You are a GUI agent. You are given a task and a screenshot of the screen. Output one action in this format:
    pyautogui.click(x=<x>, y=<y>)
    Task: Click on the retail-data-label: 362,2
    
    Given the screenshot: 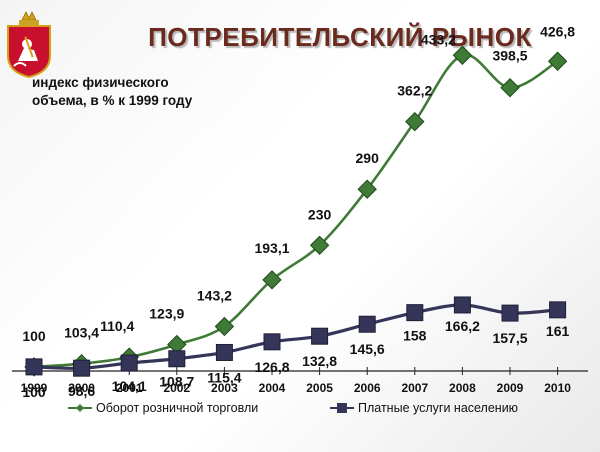 What is the action you would take?
    pyautogui.click(x=414, y=91)
    